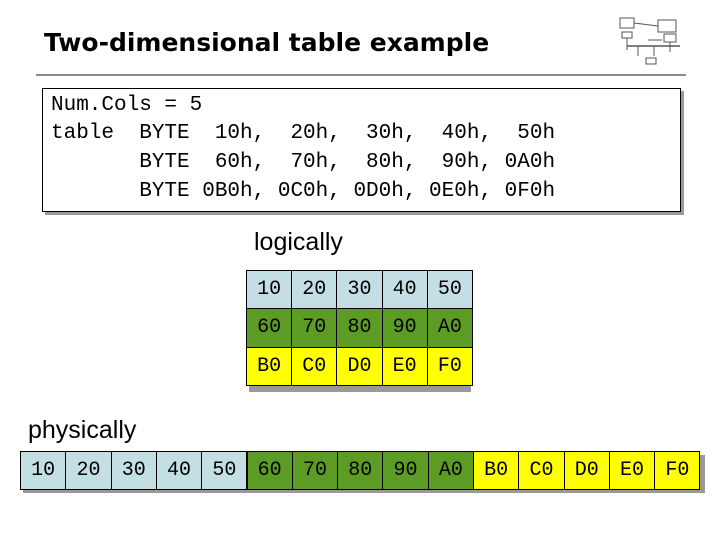 The image size is (720, 540). I want to click on logical-cell: 70, so click(314, 328).